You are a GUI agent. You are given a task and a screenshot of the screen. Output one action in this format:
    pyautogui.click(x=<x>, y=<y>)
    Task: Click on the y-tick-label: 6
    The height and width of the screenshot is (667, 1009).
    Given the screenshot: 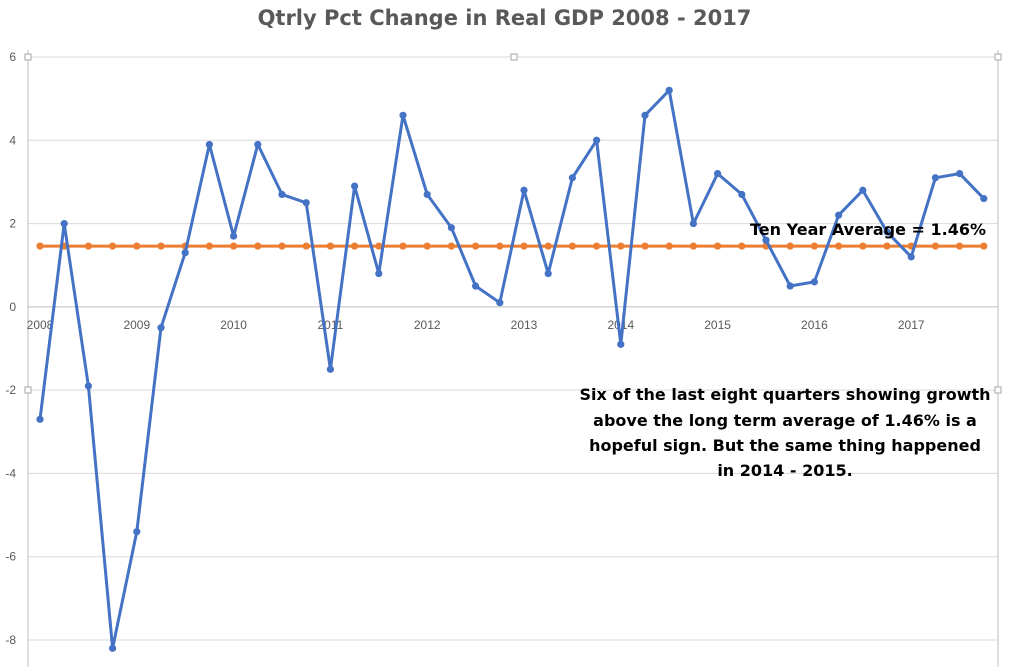 What is the action you would take?
    pyautogui.click(x=12, y=57)
    